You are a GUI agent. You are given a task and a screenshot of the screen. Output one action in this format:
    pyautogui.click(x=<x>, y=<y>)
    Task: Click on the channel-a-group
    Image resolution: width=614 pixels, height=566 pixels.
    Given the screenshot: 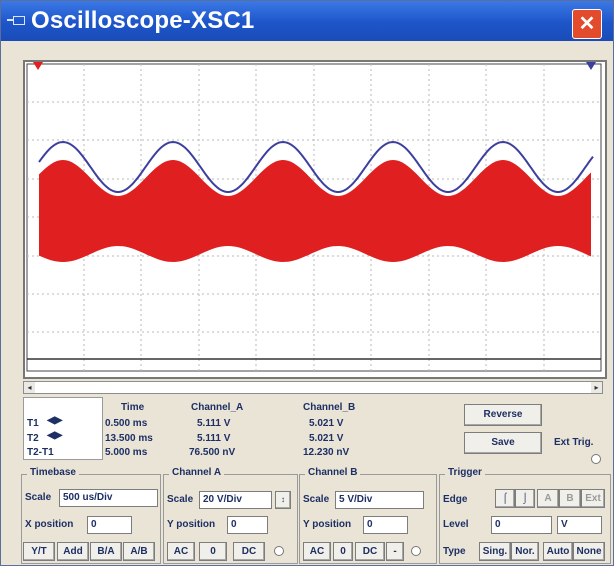 What is the action you would take?
    pyautogui.click(x=230, y=519)
    